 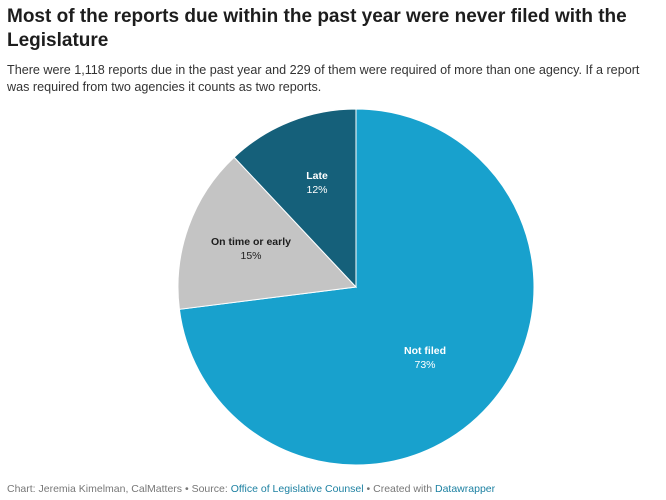 What do you see at coordinates (295, 198) in the screenshot?
I see `pie-slice-late` at bounding box center [295, 198].